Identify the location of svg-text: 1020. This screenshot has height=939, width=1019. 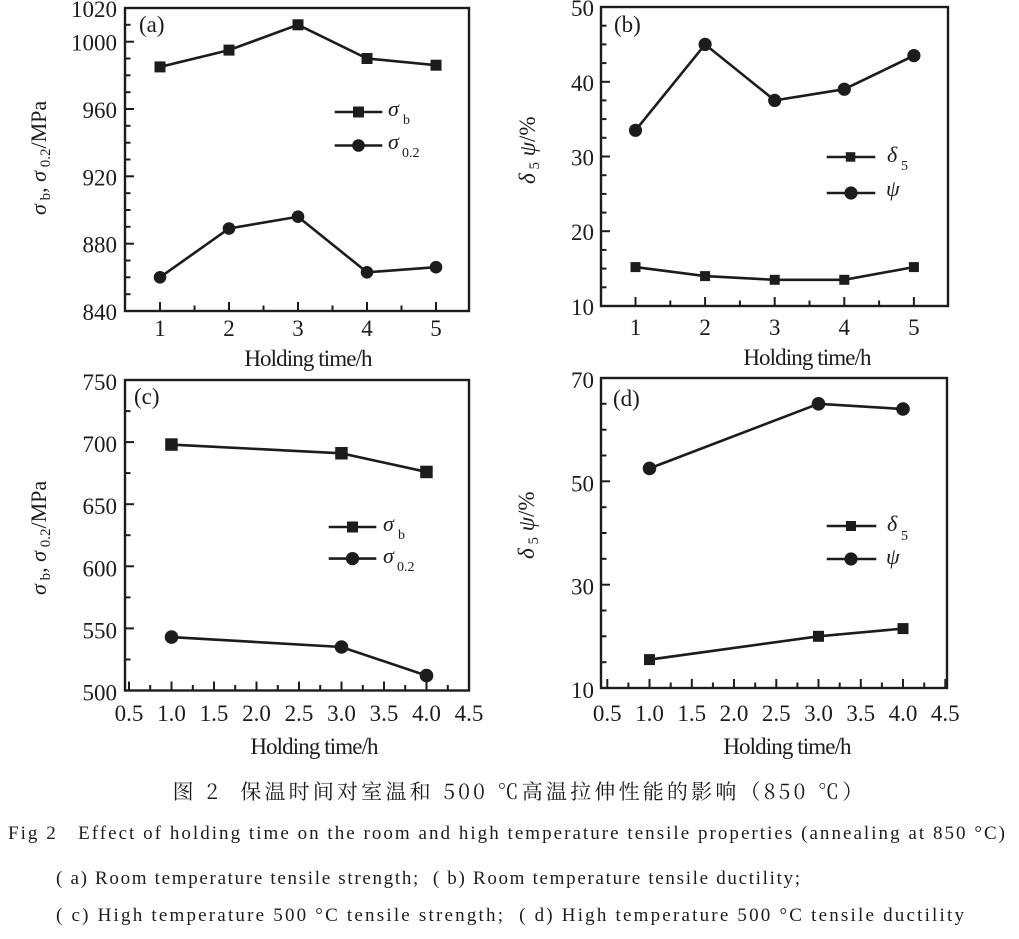
(94, 11).